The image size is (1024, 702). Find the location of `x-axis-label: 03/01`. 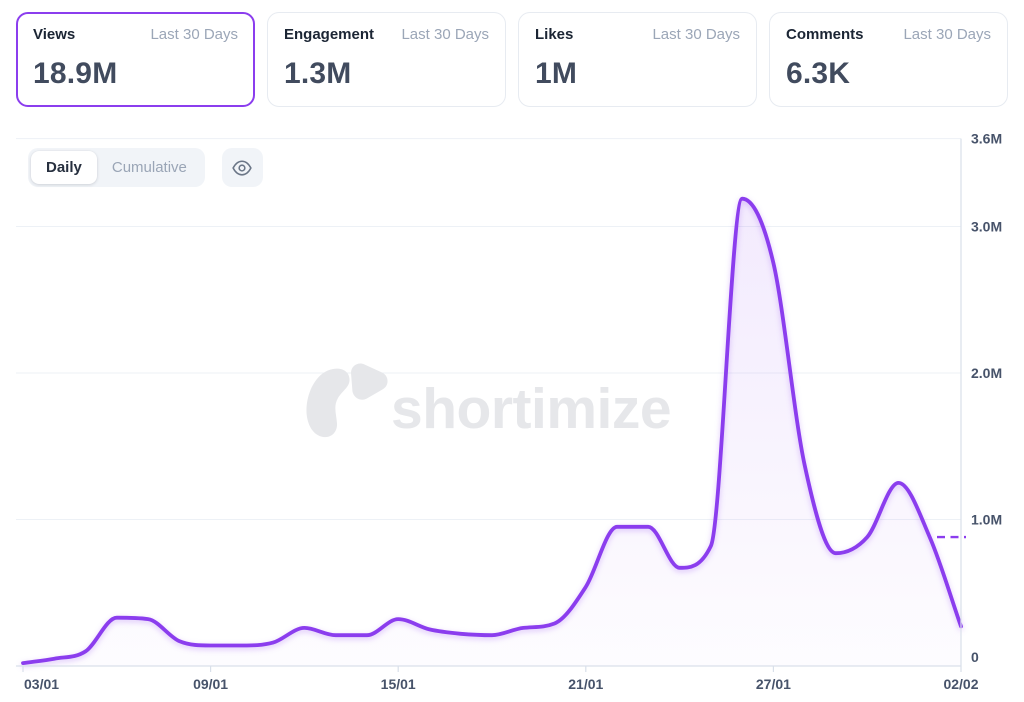

x-axis-label: 03/01 is located at coordinates (41, 684).